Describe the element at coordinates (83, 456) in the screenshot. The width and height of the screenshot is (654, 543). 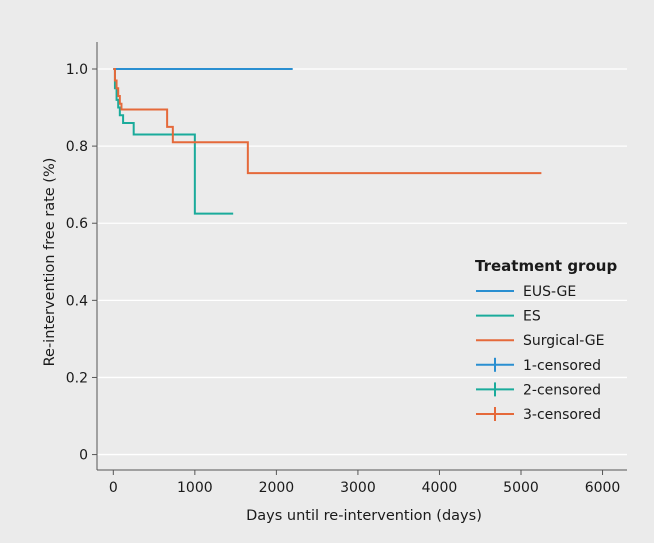
I see `y-tick-label: 0` at that location.